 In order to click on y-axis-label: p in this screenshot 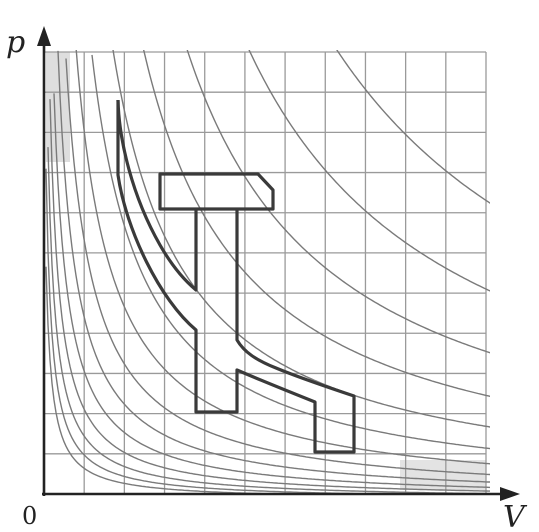, I will do `click(15, 42)`.